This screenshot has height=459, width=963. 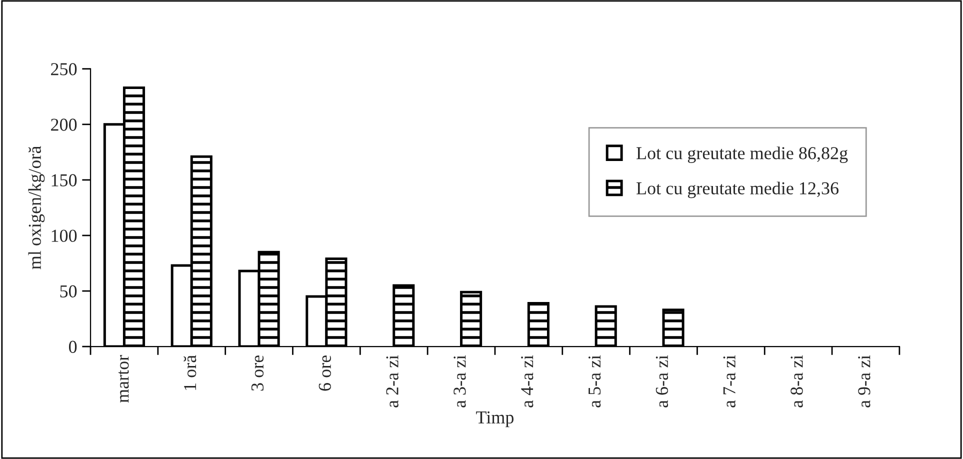 I want to click on y-tick-label: 100, so click(x=64, y=236).